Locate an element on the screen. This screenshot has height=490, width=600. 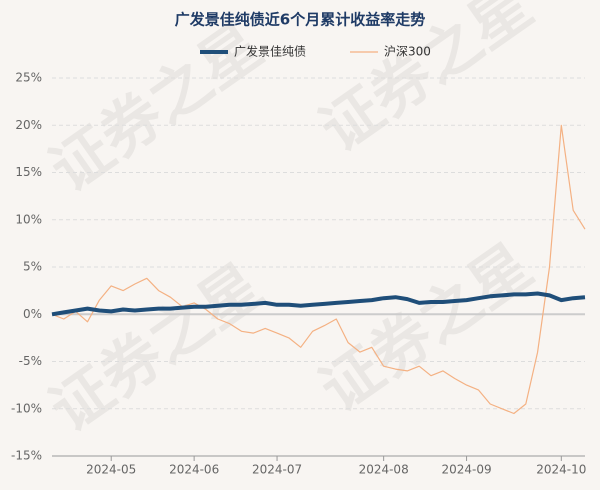
x-tick-label: 2024-05 is located at coordinates (111, 470).